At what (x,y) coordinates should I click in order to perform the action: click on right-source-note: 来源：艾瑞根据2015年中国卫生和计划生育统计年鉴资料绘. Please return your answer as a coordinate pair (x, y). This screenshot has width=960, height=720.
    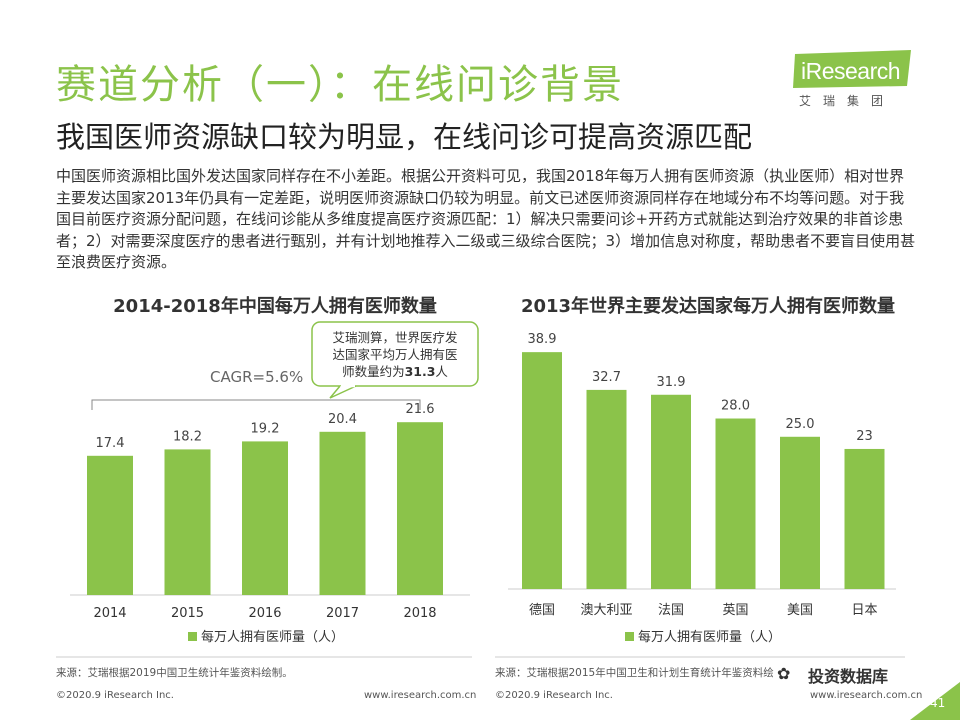
    Looking at the image, I should click on (634, 673).